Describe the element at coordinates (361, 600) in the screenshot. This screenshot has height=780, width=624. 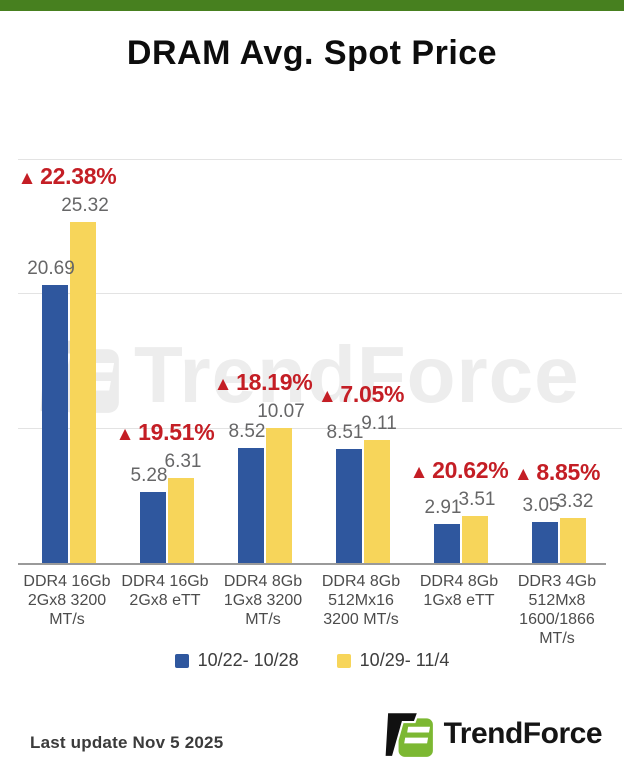
I see `x-axis-category-label: DDR4 8Gb 512Mx16 3200 MT/s` at that location.